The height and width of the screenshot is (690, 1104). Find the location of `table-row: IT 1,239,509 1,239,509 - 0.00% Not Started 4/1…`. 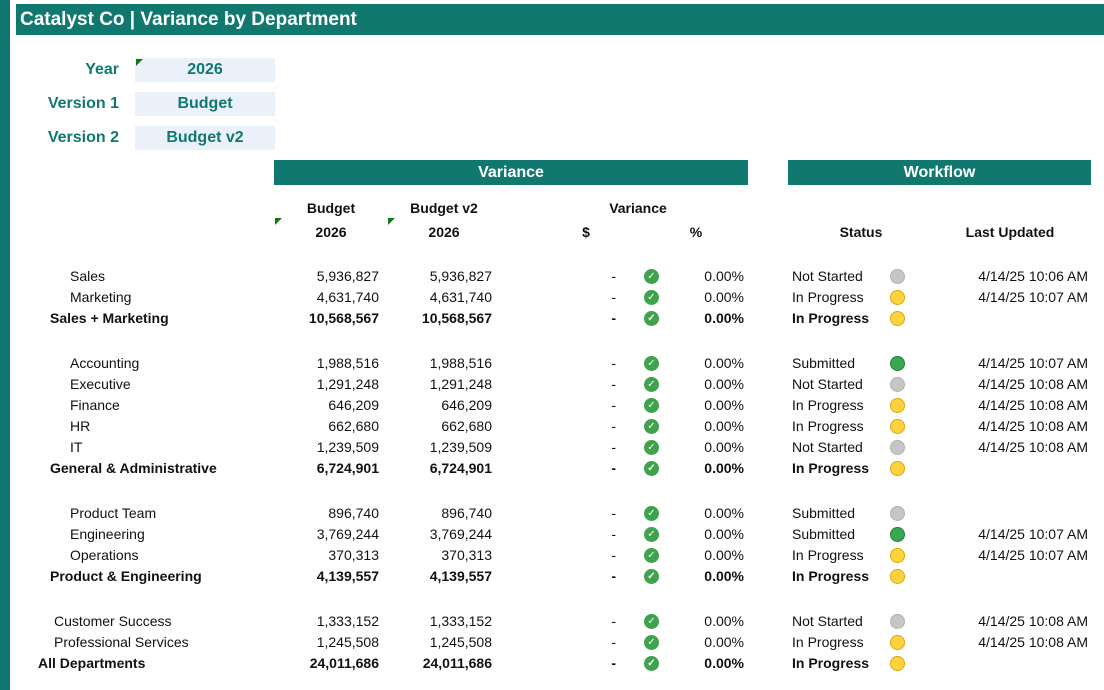

table-row: IT 1,239,509 1,239,509 - 0.00% Not Started 4/1… is located at coordinates (552, 447).